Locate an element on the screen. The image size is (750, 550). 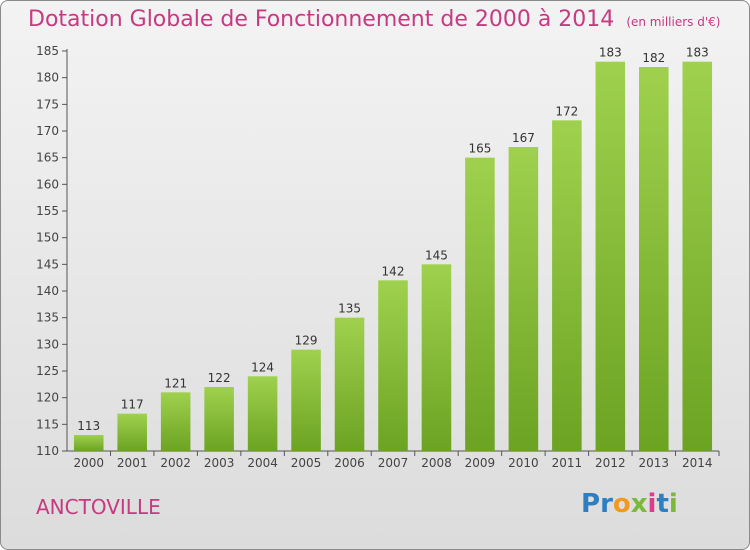
y-tick-label: 155 is located at coordinates (47, 211).